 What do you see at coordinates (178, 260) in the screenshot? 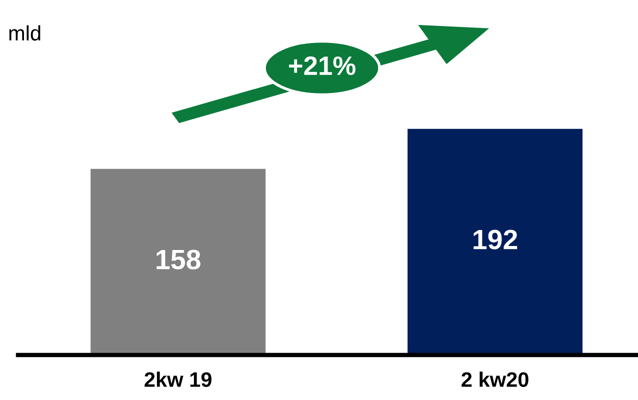
I see `data-label: 158` at bounding box center [178, 260].